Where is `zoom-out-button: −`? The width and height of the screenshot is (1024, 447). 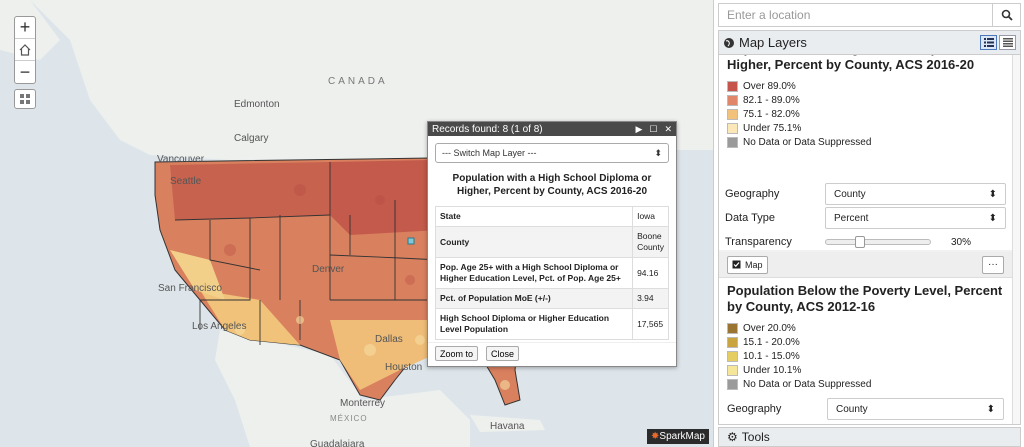
zoom-out-button: − is located at coordinates (25, 71).